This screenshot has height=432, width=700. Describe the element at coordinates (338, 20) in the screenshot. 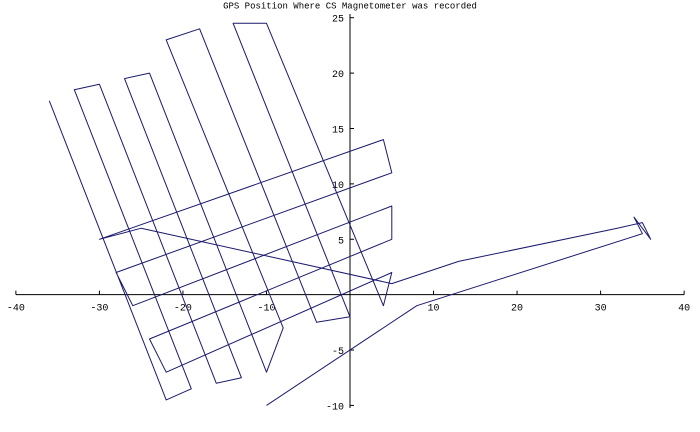

I see `y-tick-label: 25` at that location.